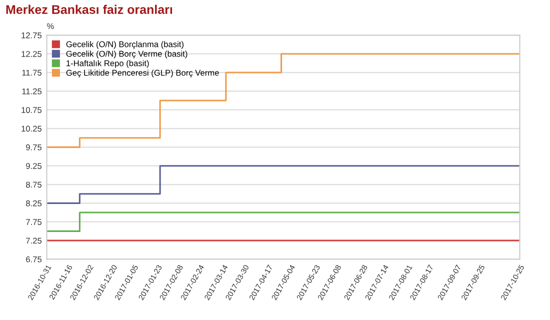  What do you see at coordinates (32, 91) in the screenshot?
I see `y-tick-label: 11.25` at bounding box center [32, 91].